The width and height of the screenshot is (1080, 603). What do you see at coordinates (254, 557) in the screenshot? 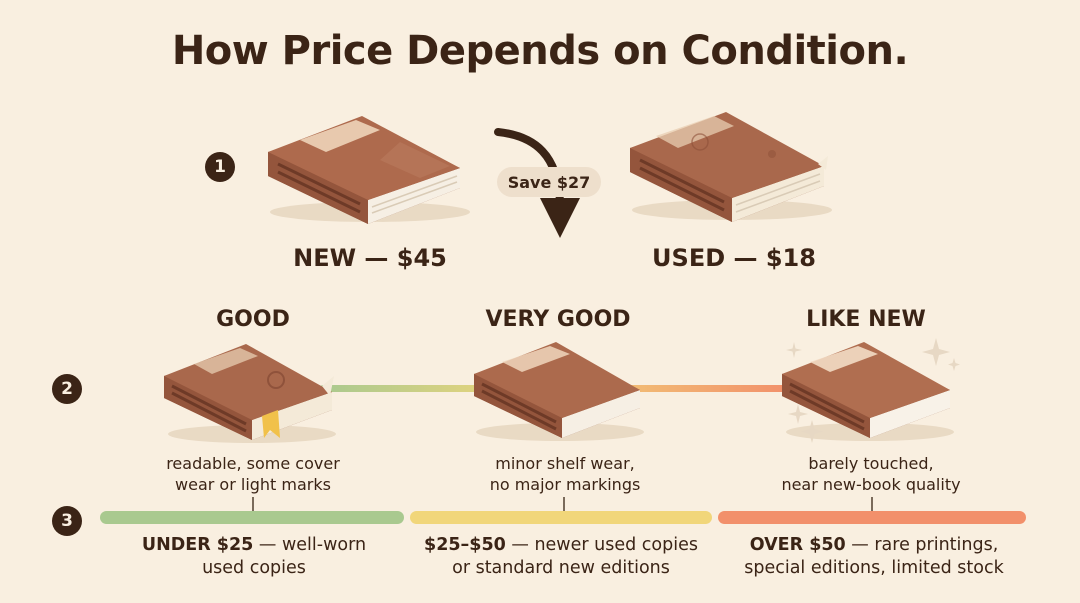
I see `price-tier-low: UNDER $25 — well-worn used copies` at bounding box center [254, 557].